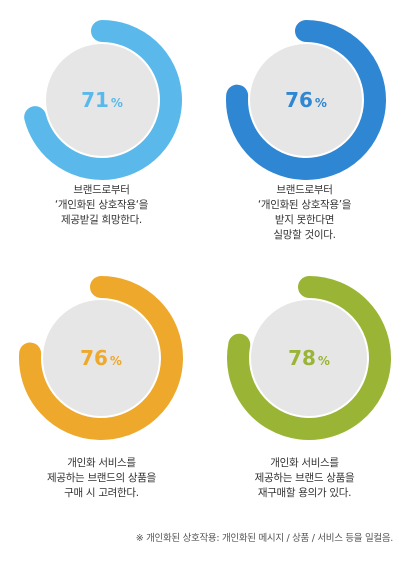  Describe the element at coordinates (95, 100) in the screenshot. I see `percent-value: 71` at that location.